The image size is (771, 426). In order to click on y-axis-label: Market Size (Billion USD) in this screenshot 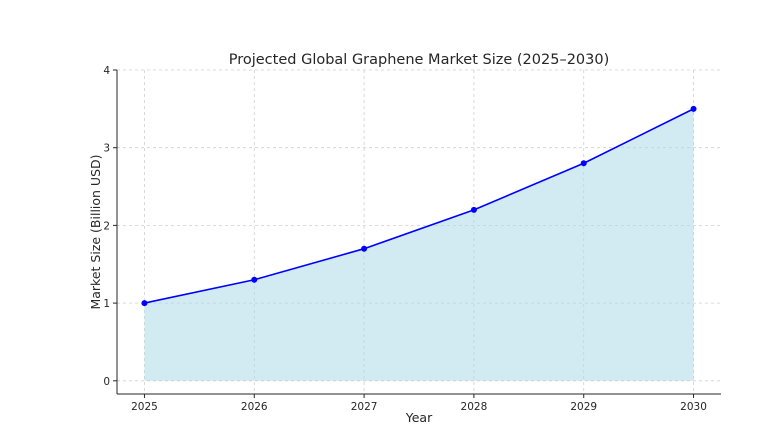, I will do `click(95, 231)`.